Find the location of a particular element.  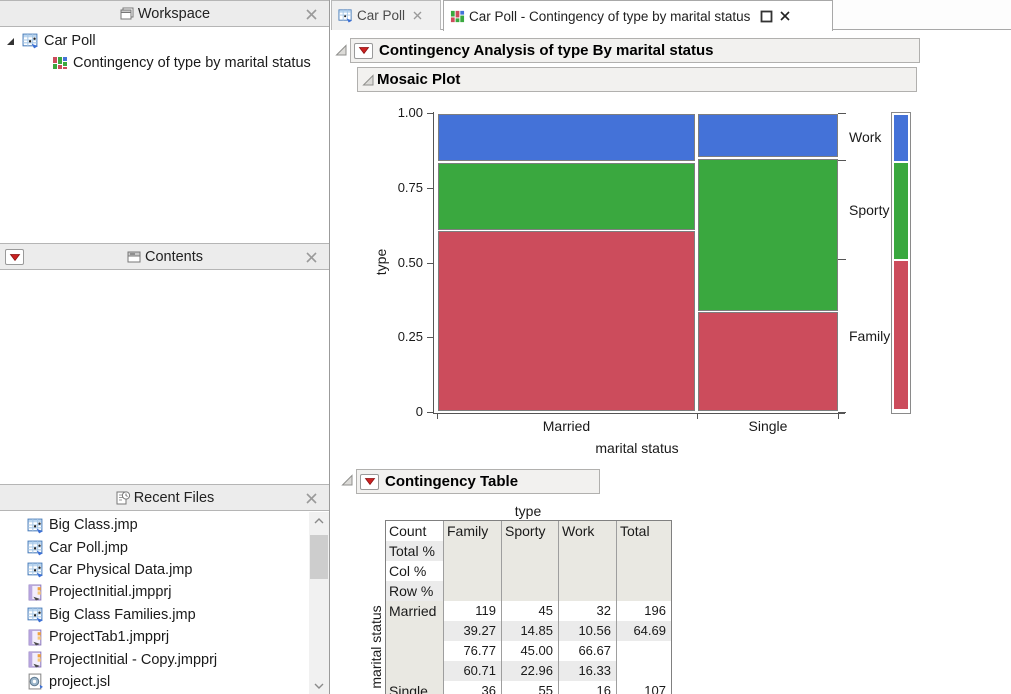

recent-file-name: ProjectInitial.jmpprj is located at coordinates (110, 592).